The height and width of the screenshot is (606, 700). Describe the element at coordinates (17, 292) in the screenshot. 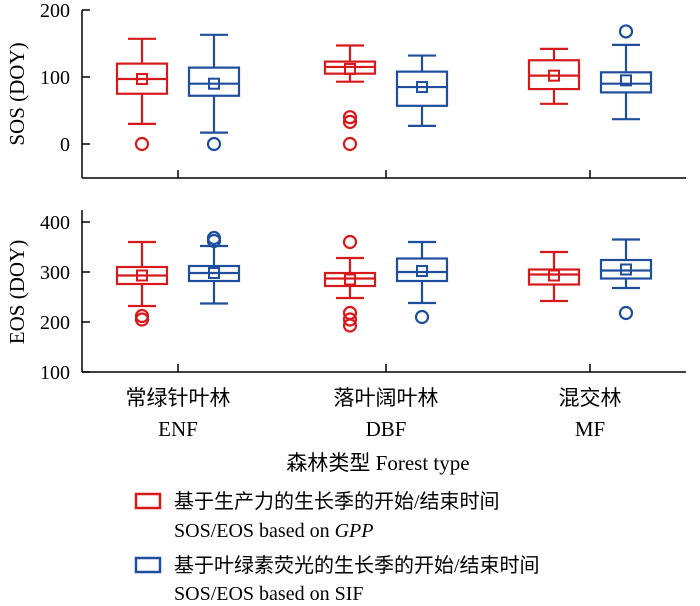

I see `eos-y-axis-label: EOS (DOY)` at that location.